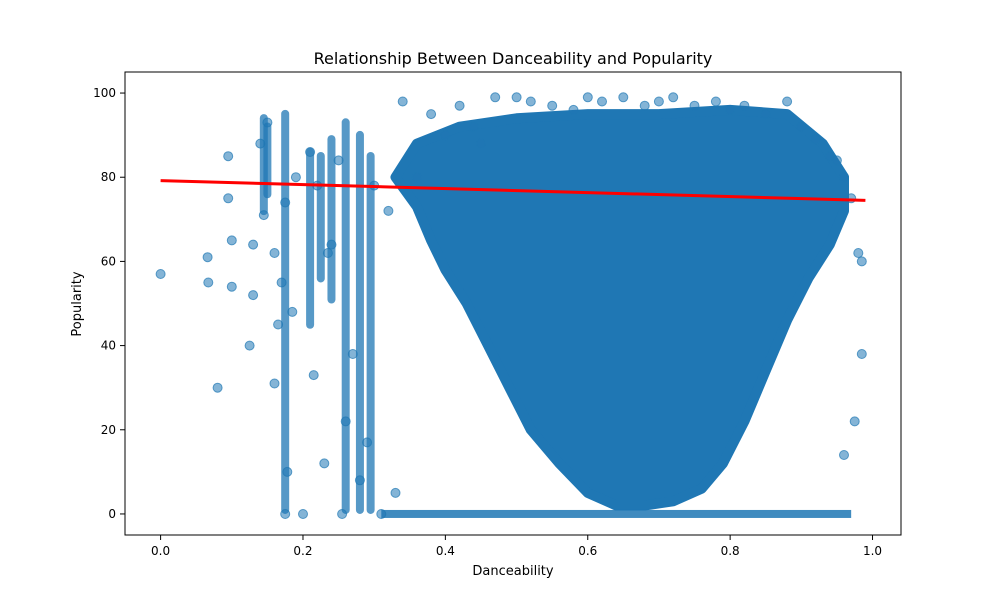 The image size is (1000, 600). Describe the element at coordinates (445, 551) in the screenshot. I see `x-tick-label: 0.4` at that location.